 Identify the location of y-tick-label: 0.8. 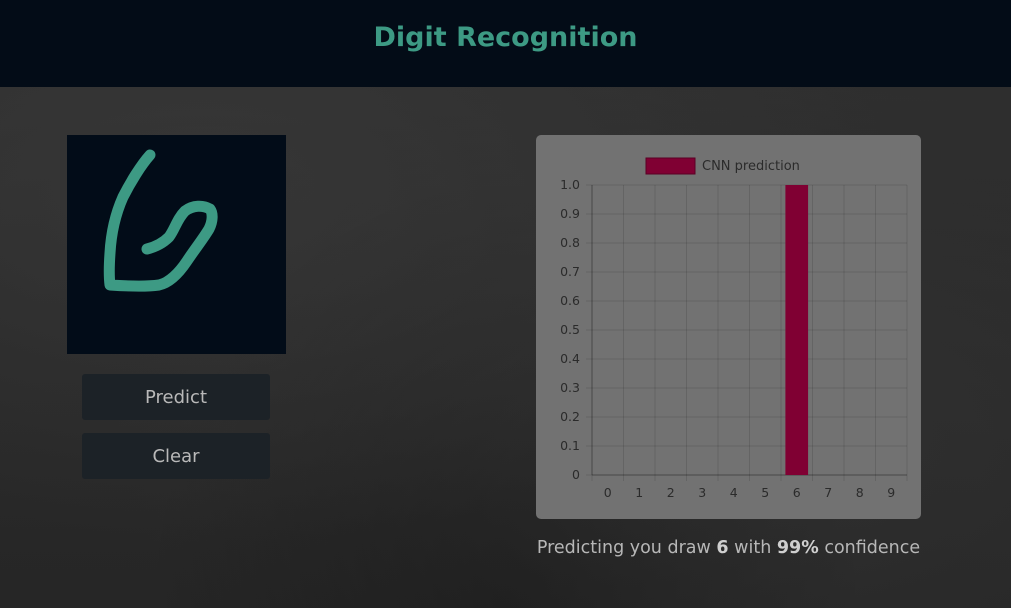
(570, 242).